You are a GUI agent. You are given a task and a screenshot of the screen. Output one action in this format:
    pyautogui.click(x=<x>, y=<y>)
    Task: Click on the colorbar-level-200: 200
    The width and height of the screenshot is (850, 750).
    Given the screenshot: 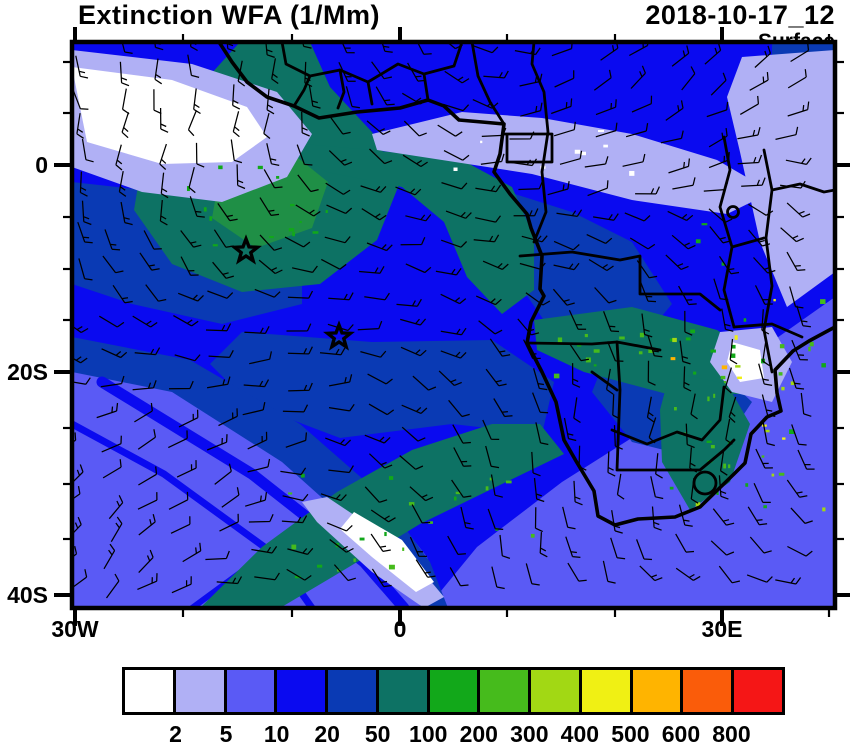 What is the action you would take?
    pyautogui.click(x=478, y=734)
    